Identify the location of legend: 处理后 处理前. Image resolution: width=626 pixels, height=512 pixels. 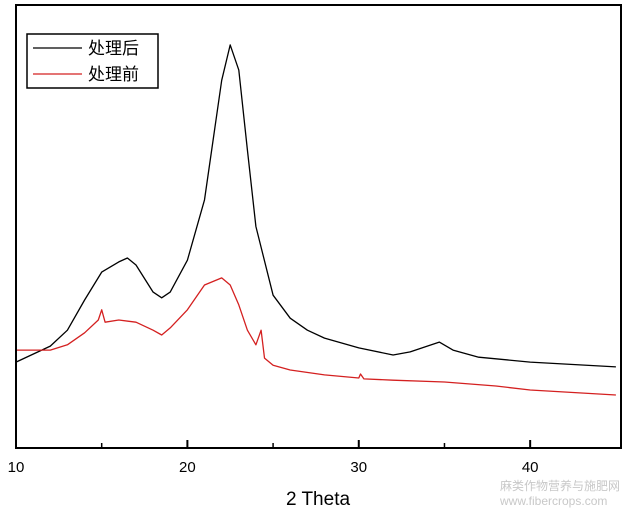
(92, 61).